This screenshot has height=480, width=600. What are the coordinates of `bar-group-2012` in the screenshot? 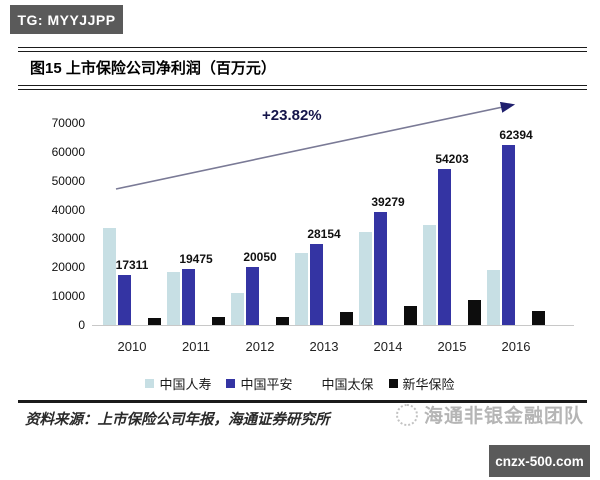 It's located at (260, 224).